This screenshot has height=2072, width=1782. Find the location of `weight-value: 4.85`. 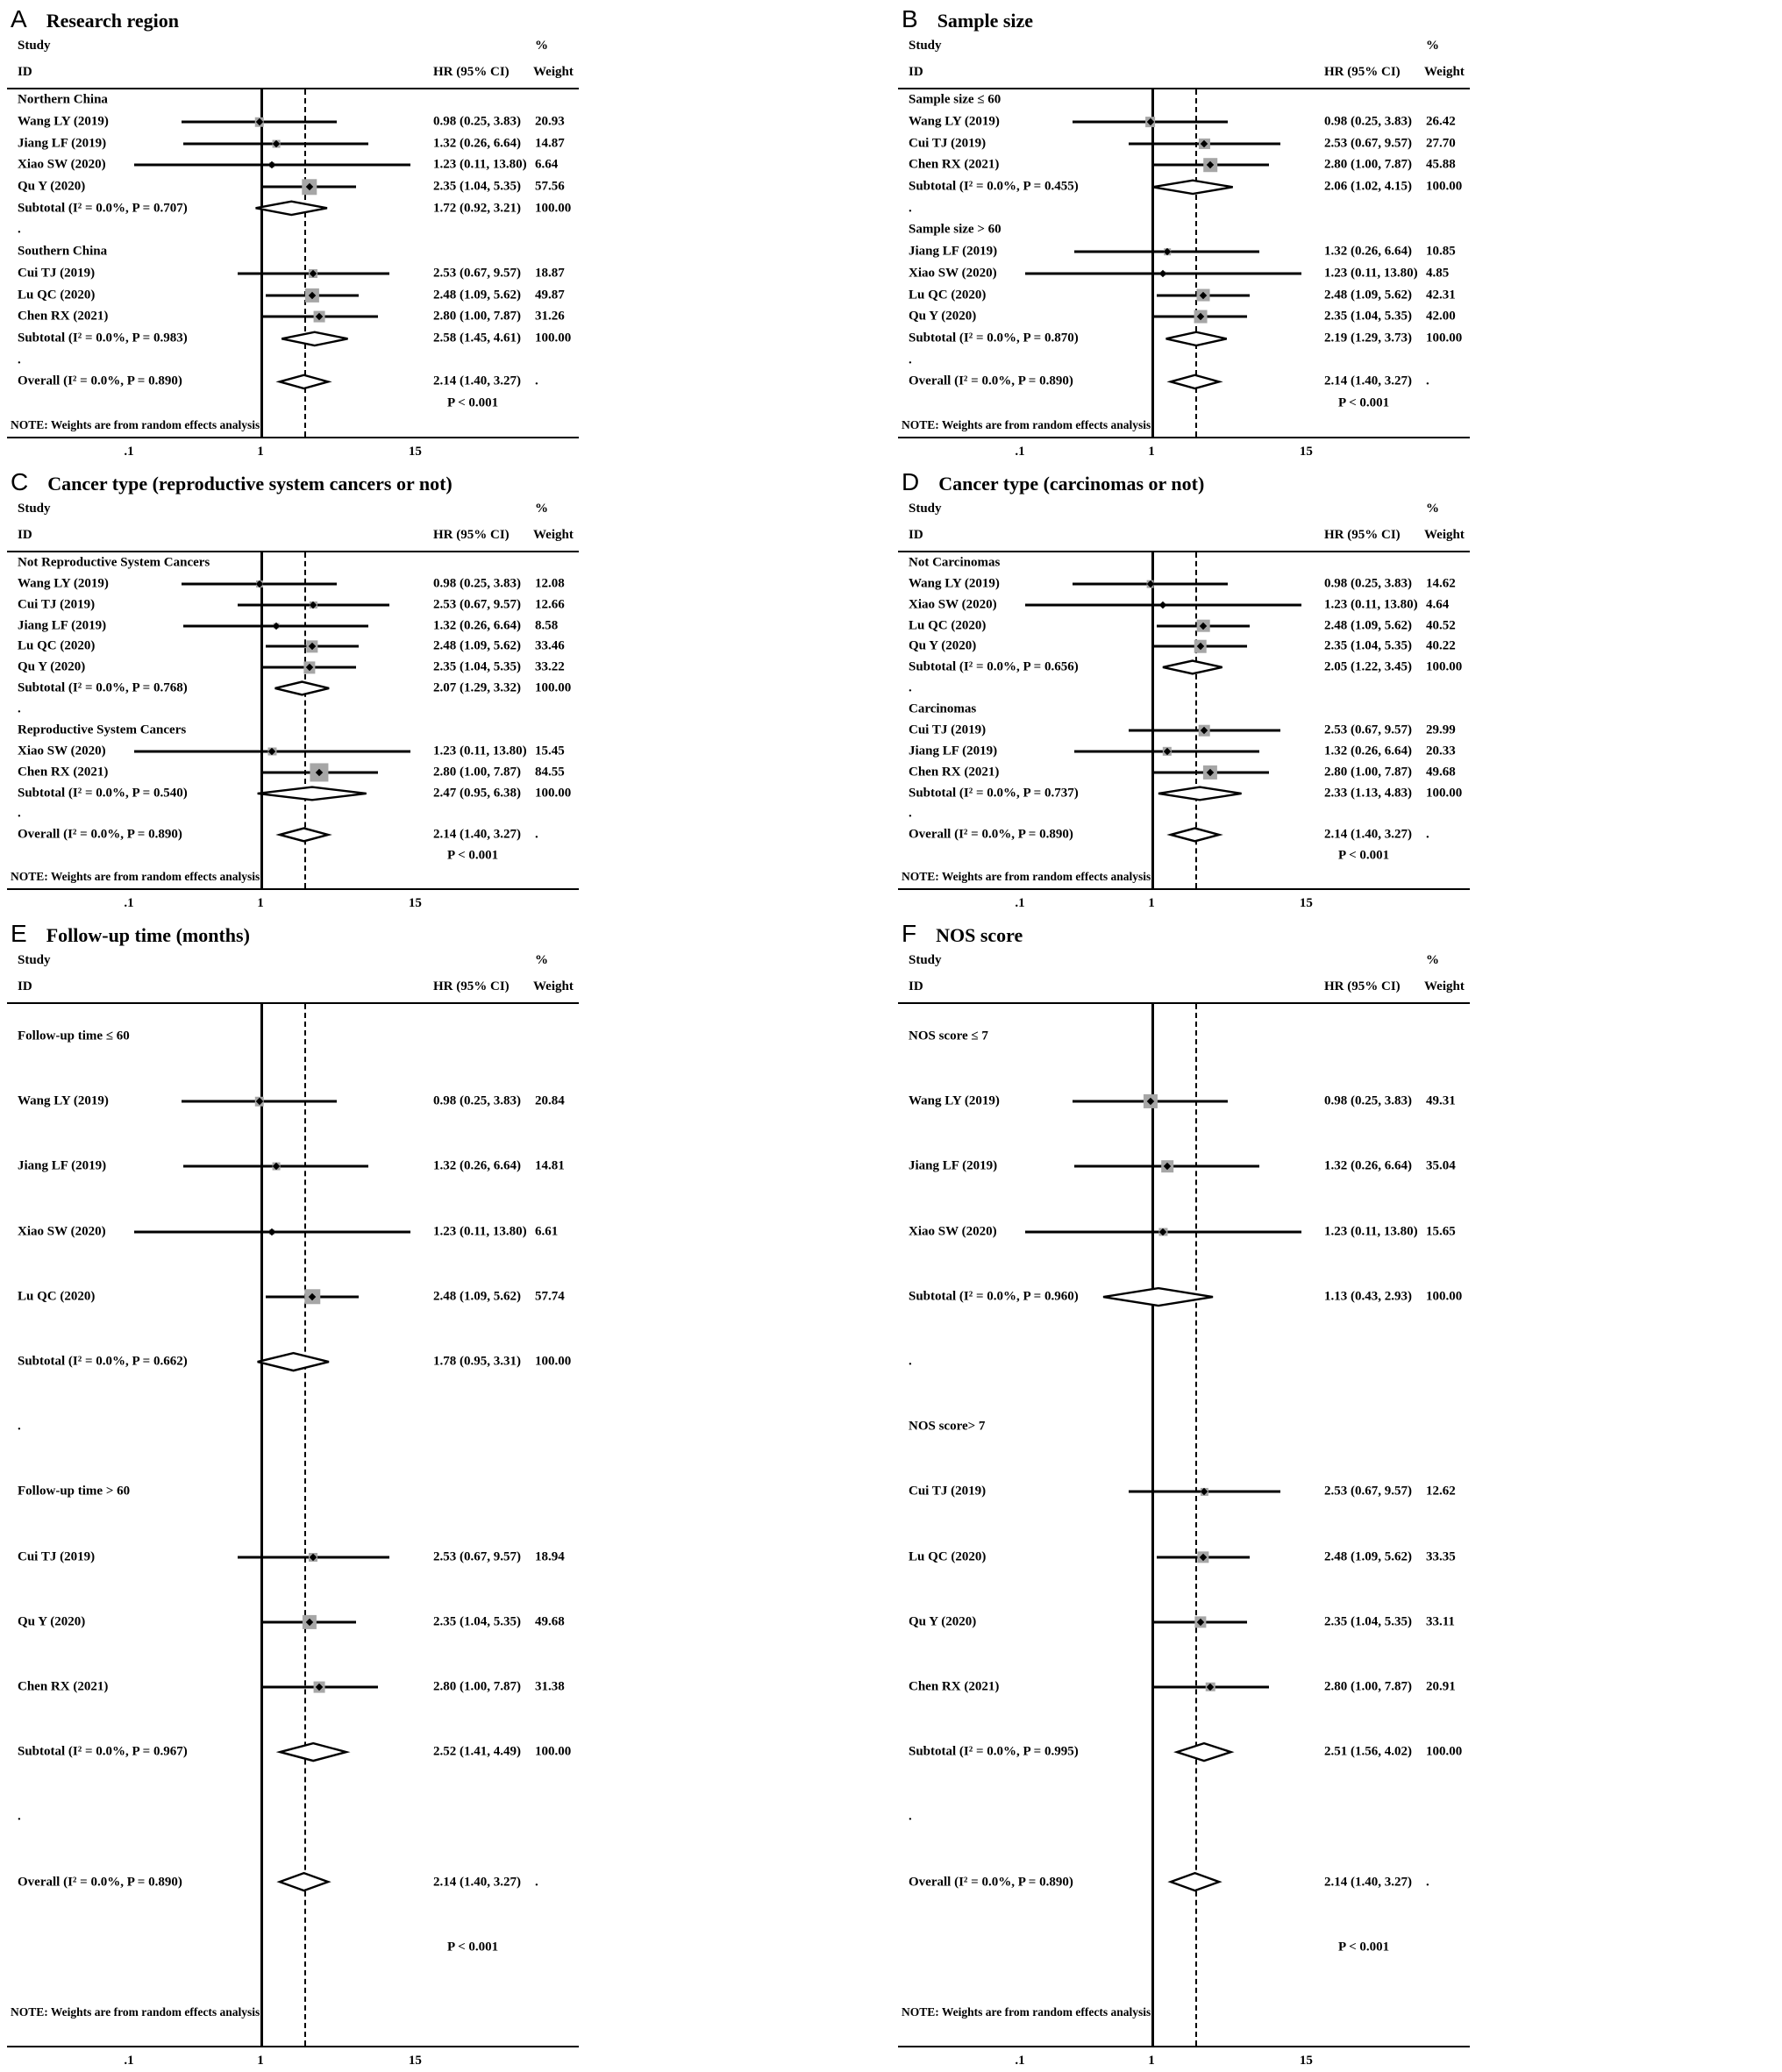

weight-value: 4.85 is located at coordinates (1438, 273).